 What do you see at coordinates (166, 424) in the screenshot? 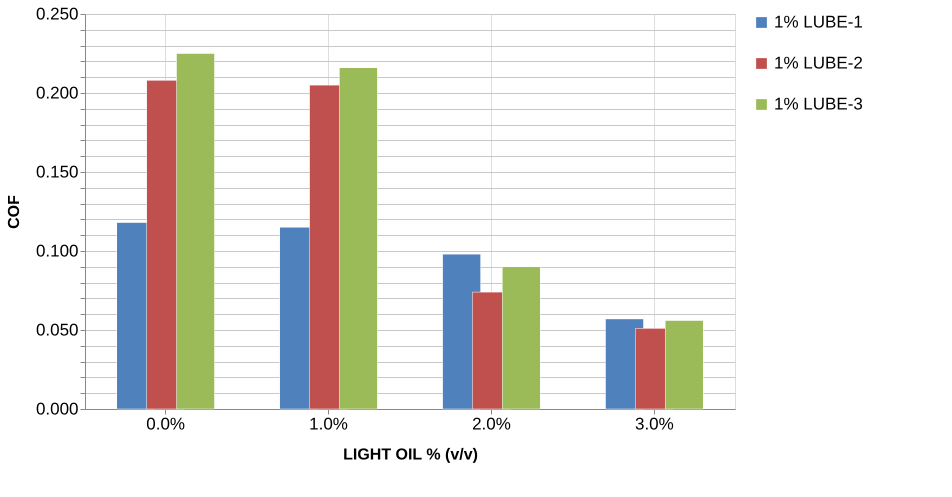
I see `x-tick-label: 0.0%` at bounding box center [166, 424].